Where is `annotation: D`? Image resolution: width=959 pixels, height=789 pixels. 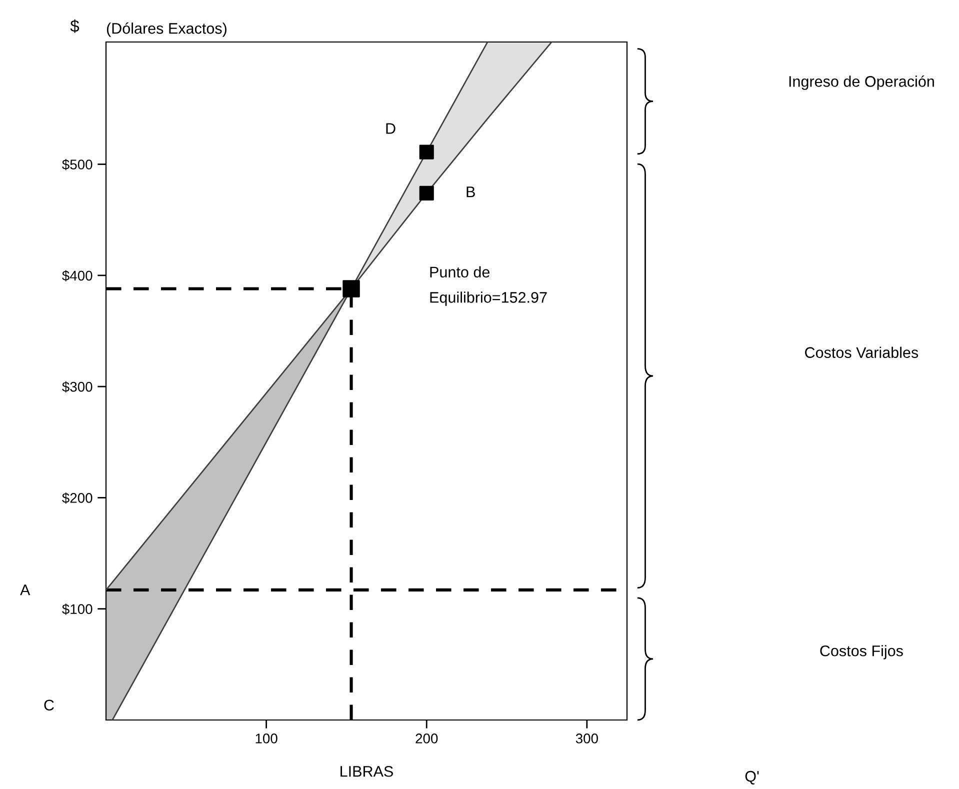 annotation: D is located at coordinates (391, 128).